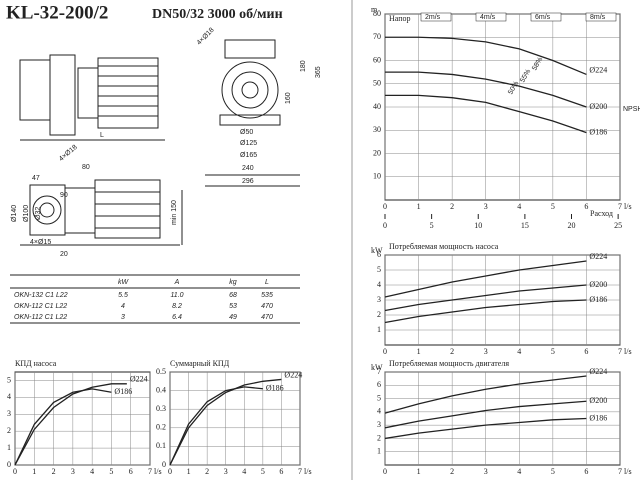  What do you see at coordinates (318, 72) in the screenshot?
I see `dim: 365` at bounding box center [318, 72].